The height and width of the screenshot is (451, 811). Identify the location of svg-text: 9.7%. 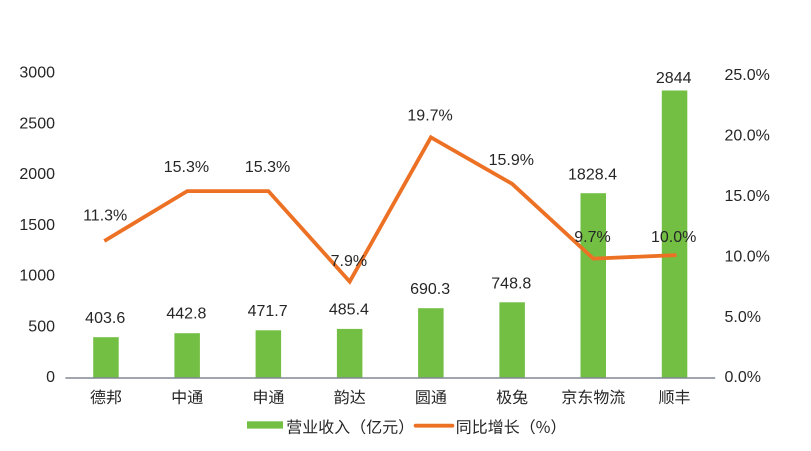
(592, 237).